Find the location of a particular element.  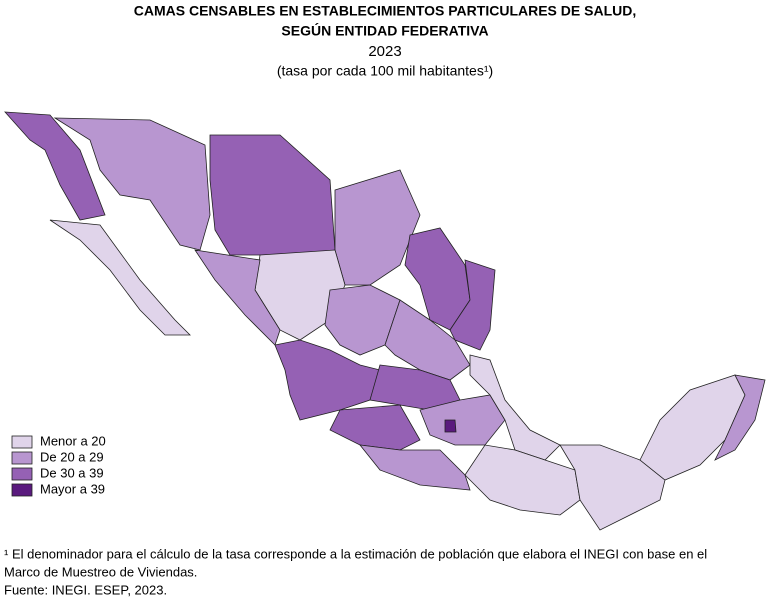

legend-label: Mayor a 39 is located at coordinates (72, 488).